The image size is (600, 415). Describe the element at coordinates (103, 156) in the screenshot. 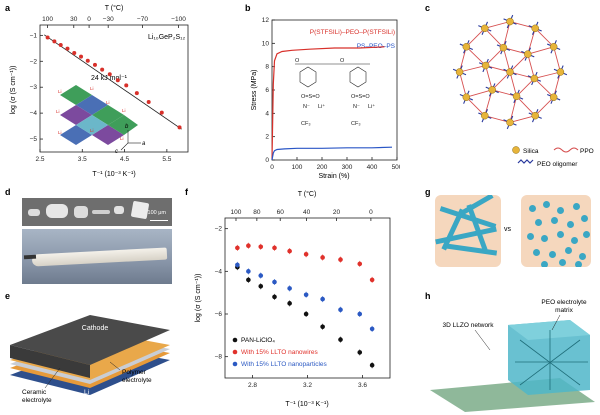

I see `panel-a-x-ticks: 2.5 3.5 4.5 5.5` at that location.